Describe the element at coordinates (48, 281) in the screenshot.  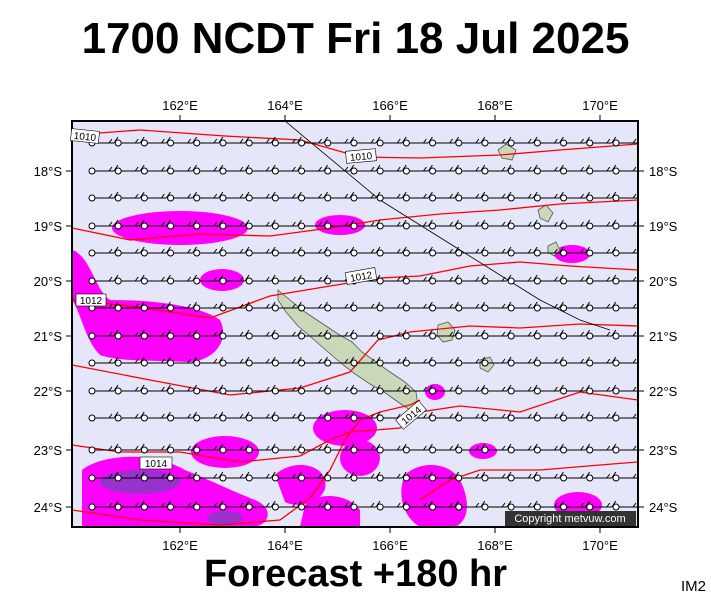
I see `lat-label-left: 20°S` at that location.